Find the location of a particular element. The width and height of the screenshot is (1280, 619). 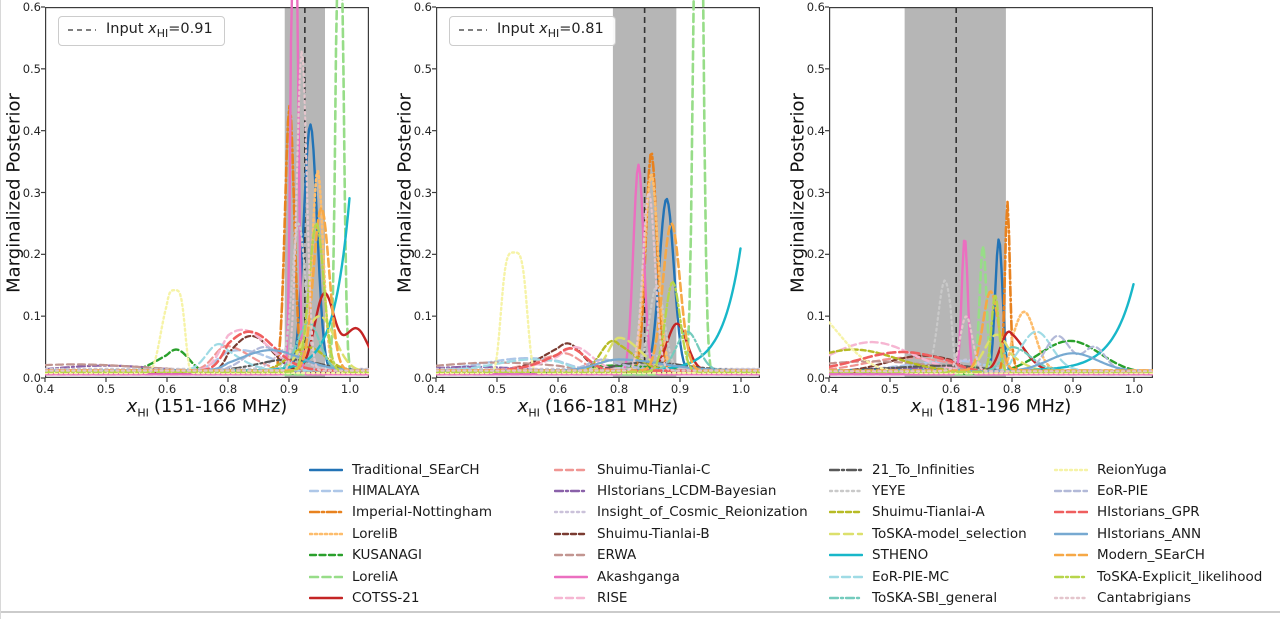

legend-item-Shuimu-Tianlai-C: Shuimu-Tianlai-C is located at coordinates (681, 469).